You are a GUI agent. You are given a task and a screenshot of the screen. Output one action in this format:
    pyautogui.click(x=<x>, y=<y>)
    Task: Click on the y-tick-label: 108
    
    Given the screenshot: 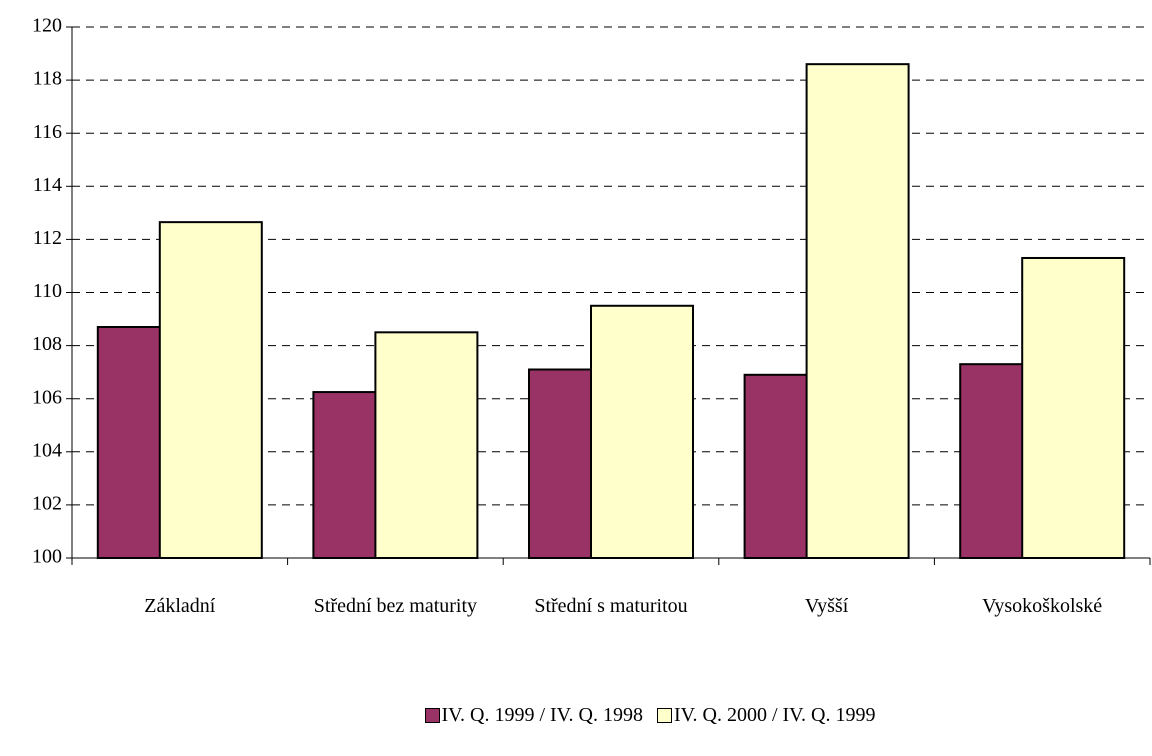 What is the action you would take?
    pyautogui.click(x=47, y=344)
    